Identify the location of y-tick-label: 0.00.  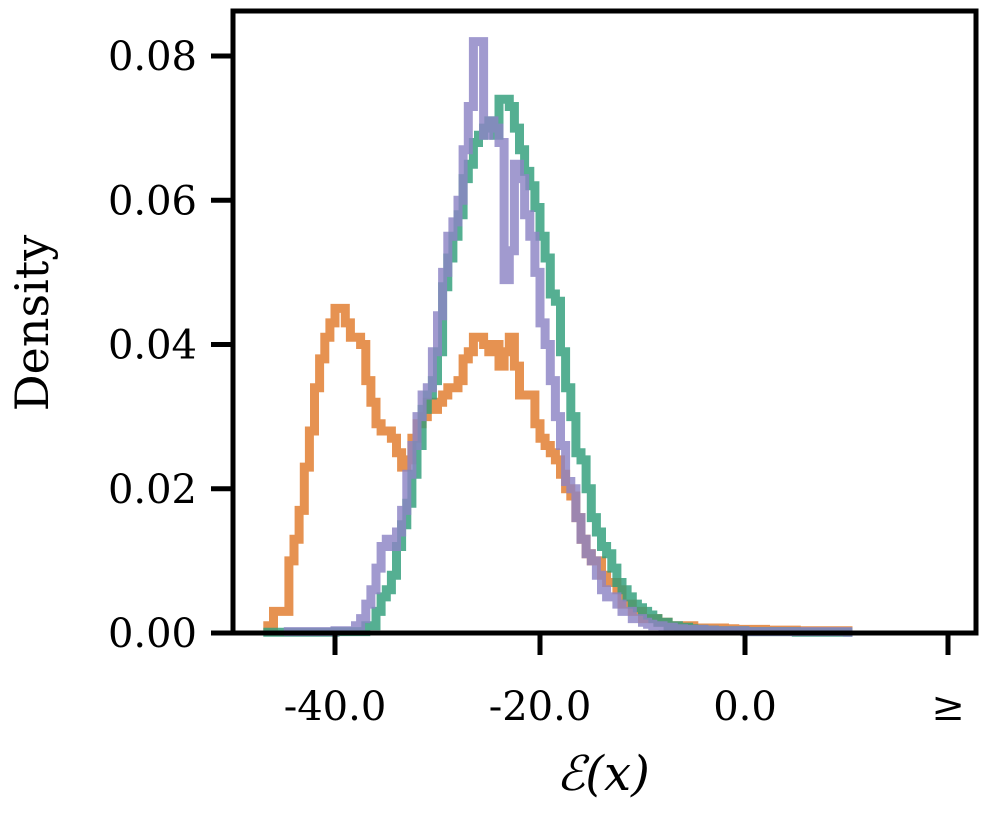
(152, 634).